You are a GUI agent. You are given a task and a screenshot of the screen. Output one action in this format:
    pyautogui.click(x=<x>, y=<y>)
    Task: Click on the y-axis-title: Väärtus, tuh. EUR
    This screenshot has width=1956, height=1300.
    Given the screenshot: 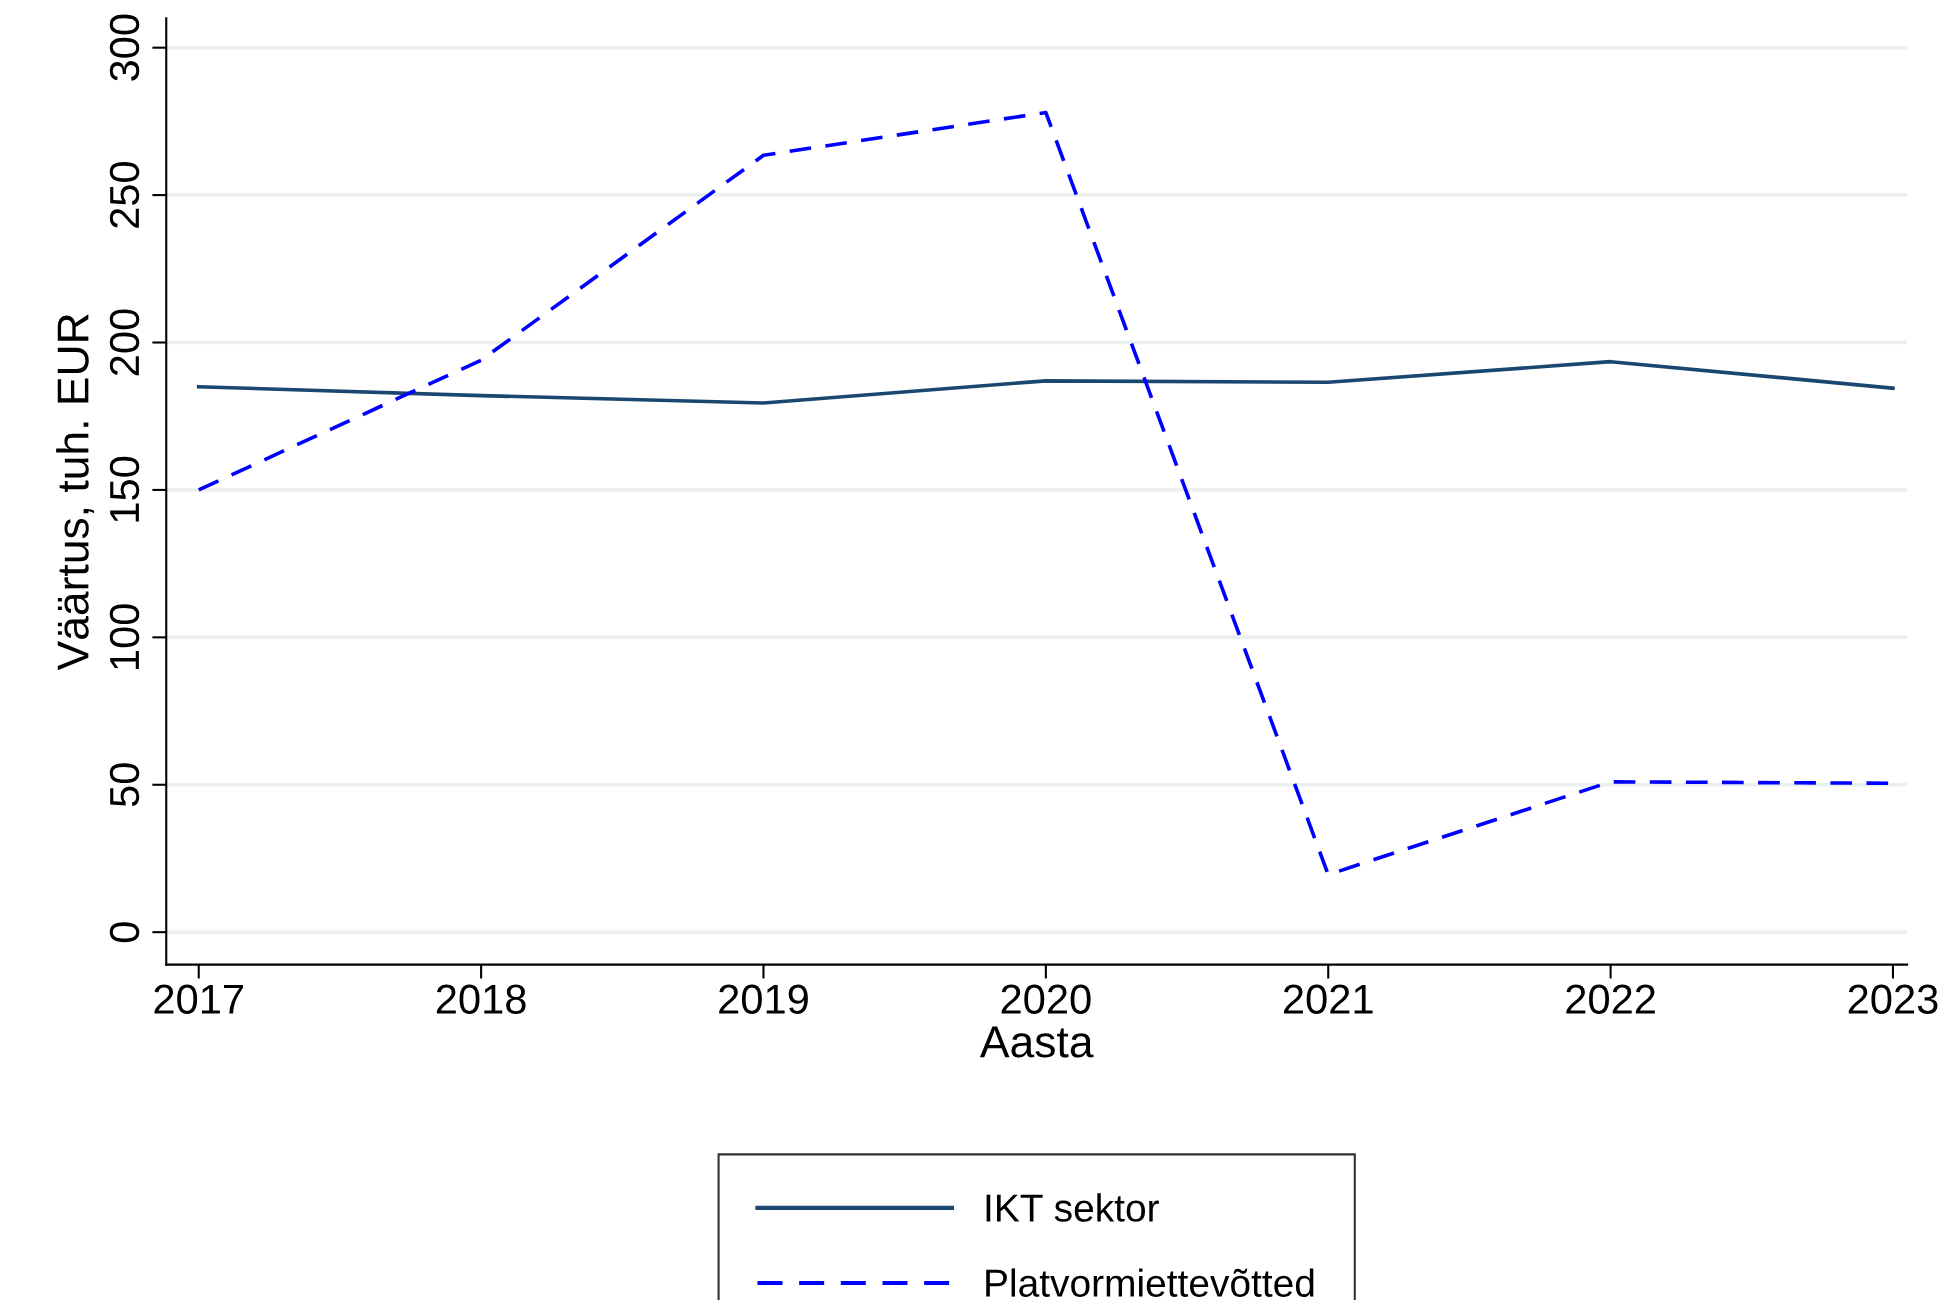 What is the action you would take?
    pyautogui.click(x=75, y=492)
    